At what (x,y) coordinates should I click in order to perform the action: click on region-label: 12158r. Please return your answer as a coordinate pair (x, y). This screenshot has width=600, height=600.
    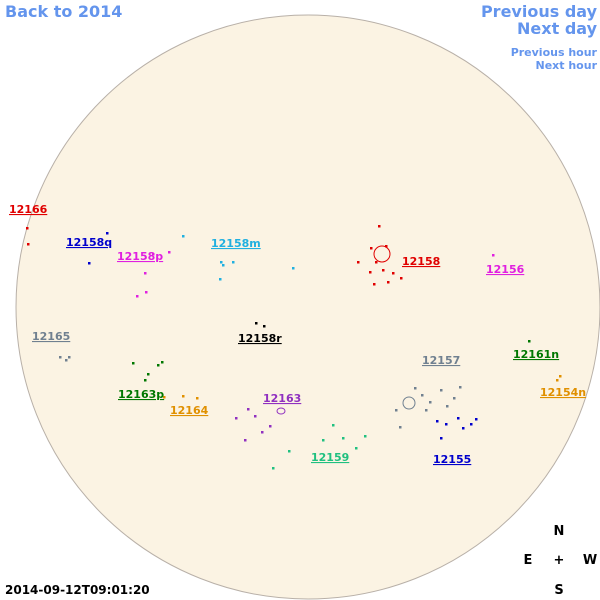
    Looking at the image, I should click on (260, 338).